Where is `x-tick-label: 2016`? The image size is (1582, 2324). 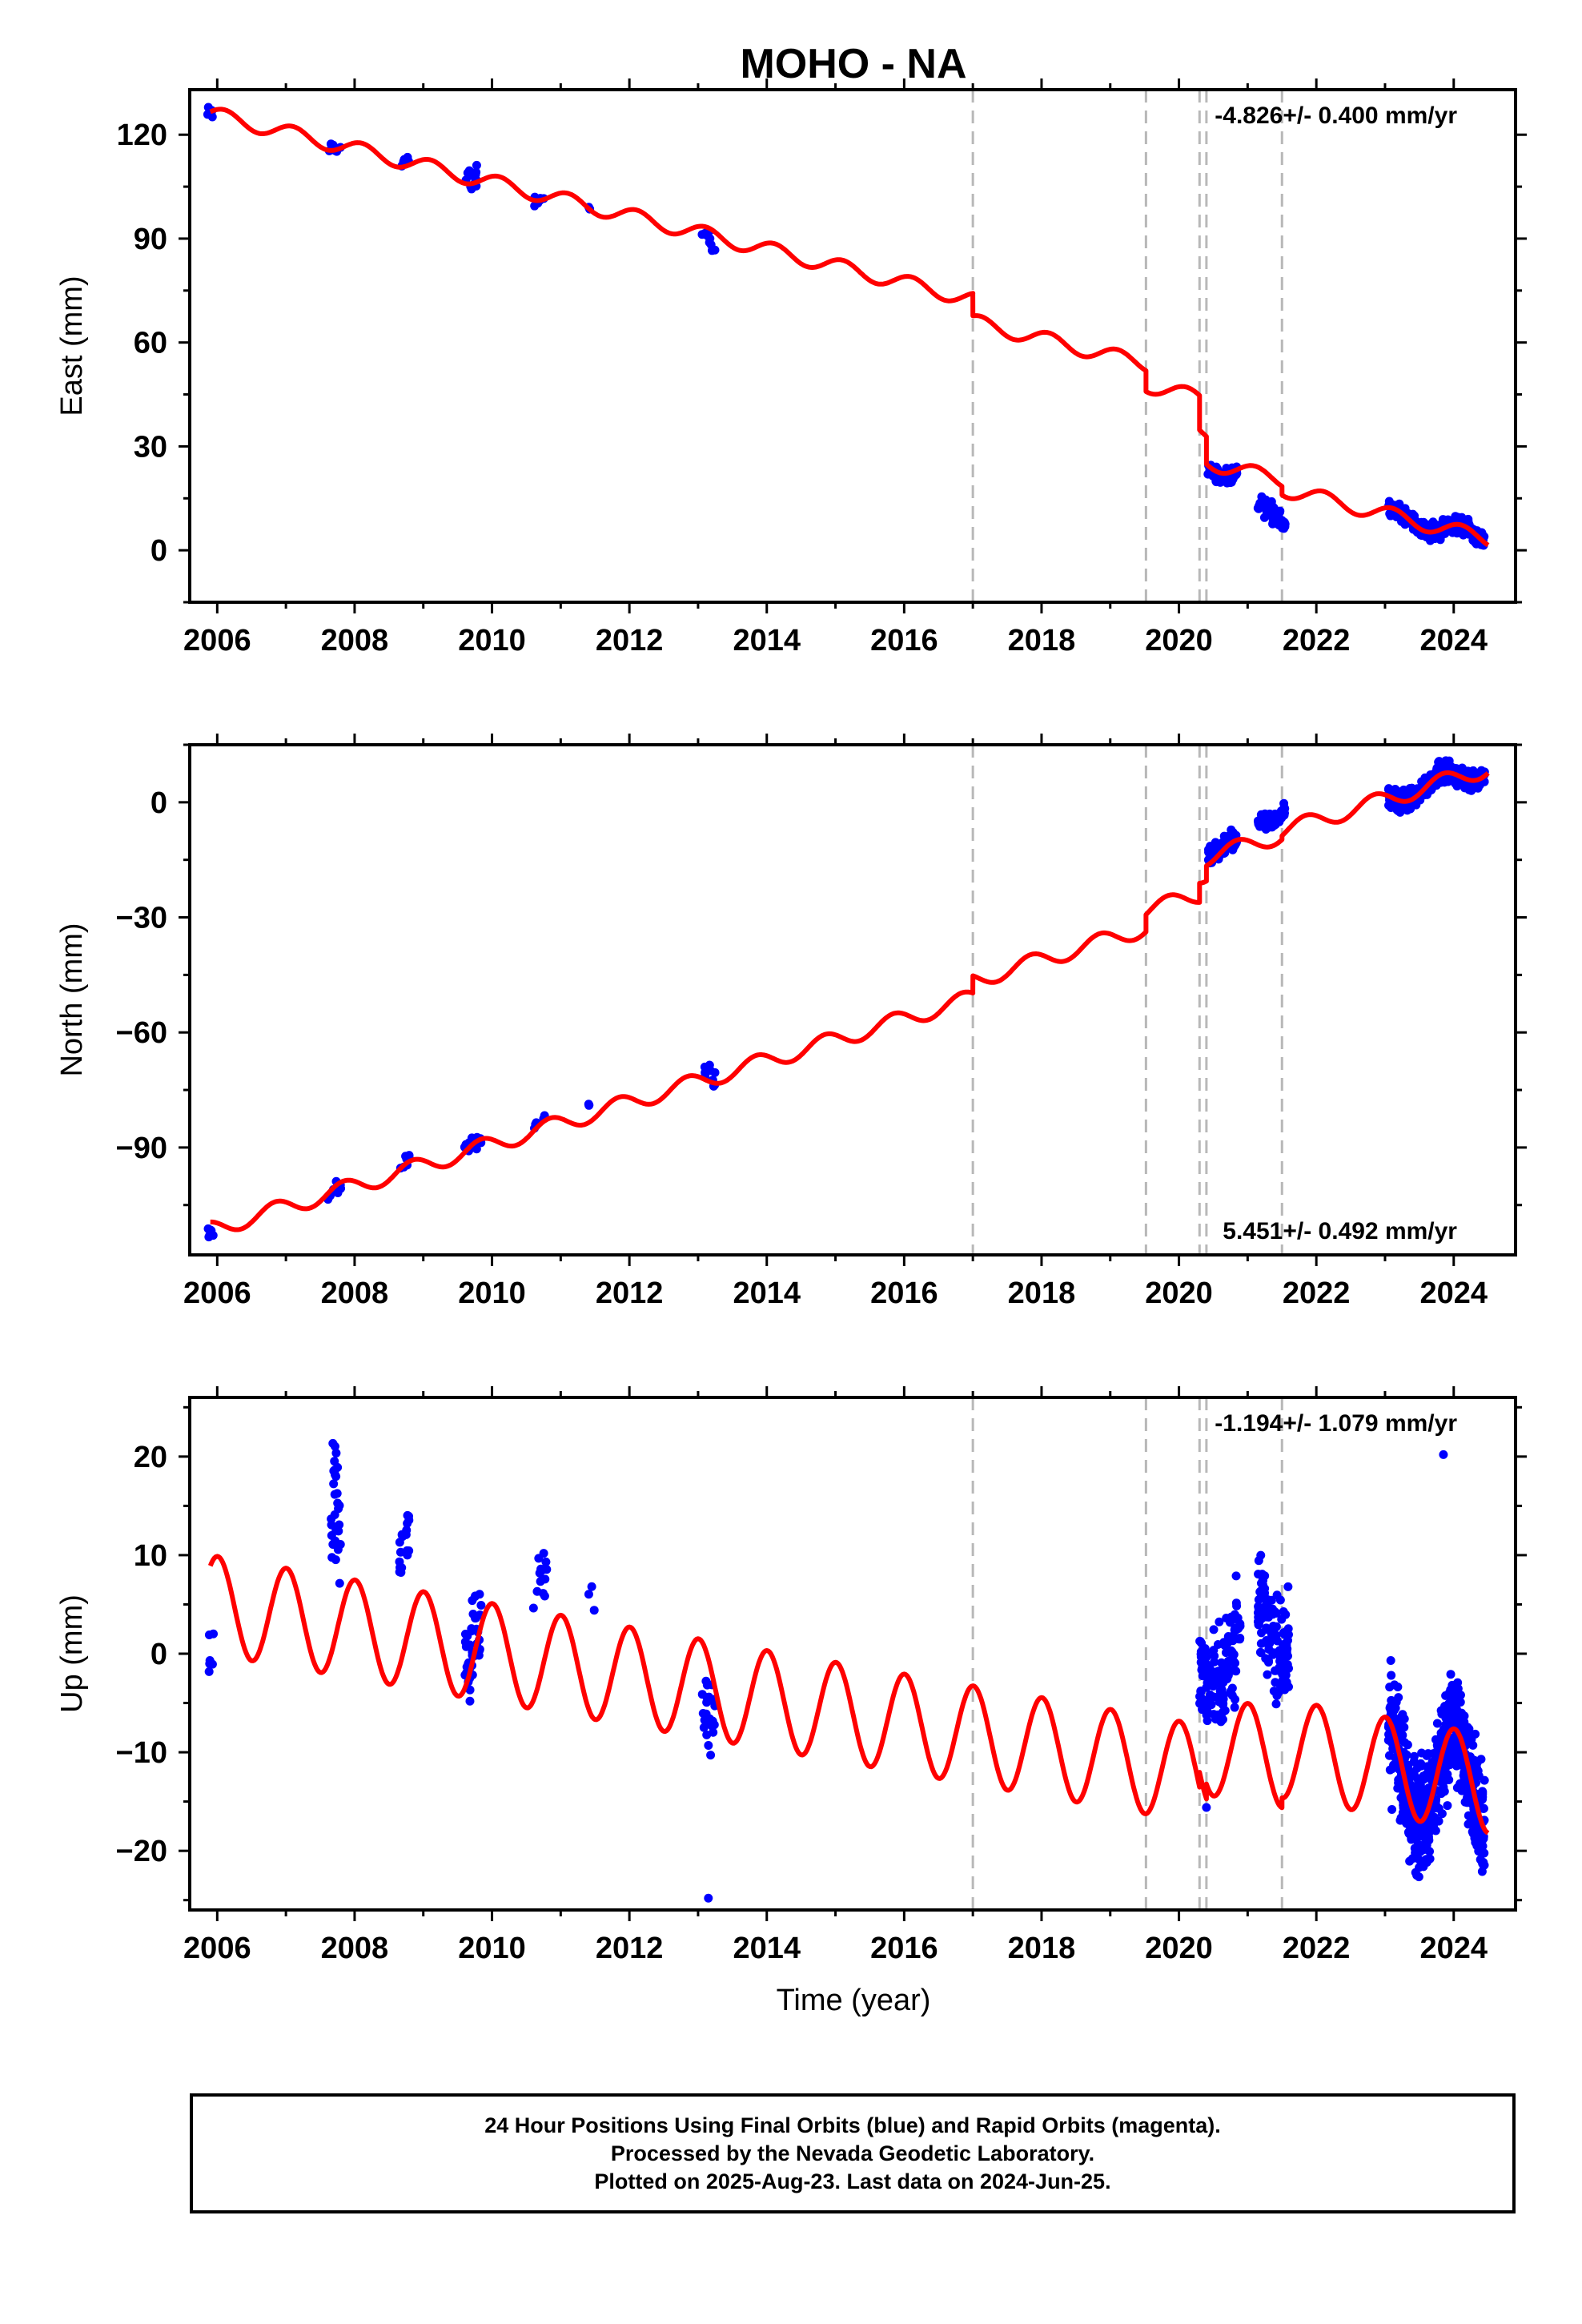
x-tick-label: 2016 is located at coordinates (904, 1294).